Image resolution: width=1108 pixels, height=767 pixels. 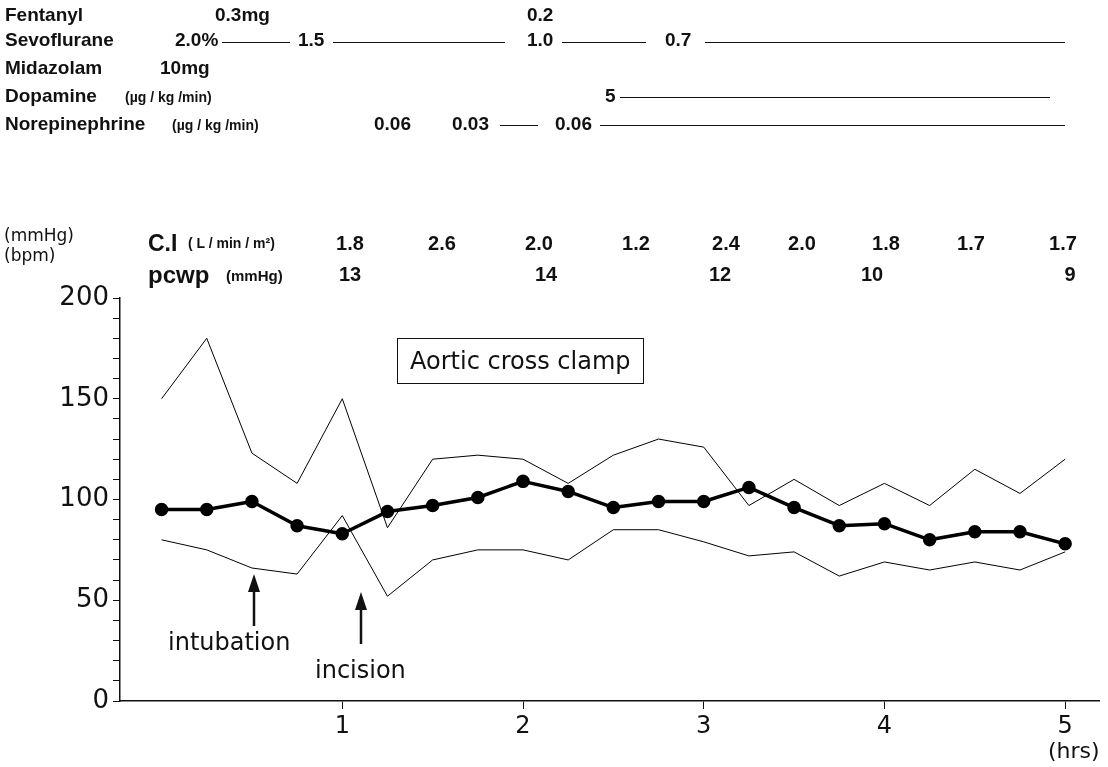 I want to click on text: pcwp, so click(x=179, y=274).